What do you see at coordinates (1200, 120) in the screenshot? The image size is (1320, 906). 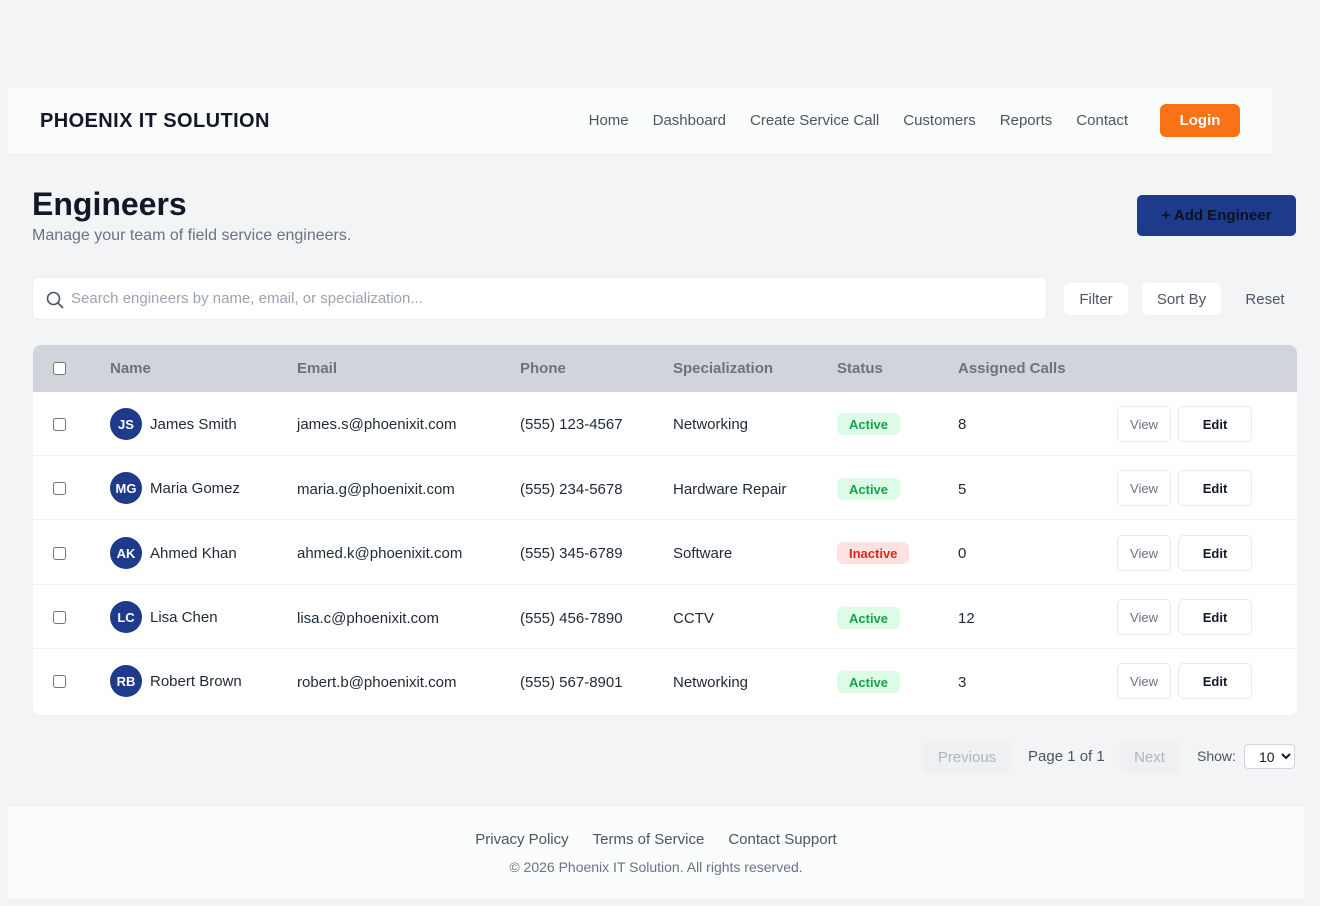 I see `login-button: Login` at bounding box center [1200, 120].